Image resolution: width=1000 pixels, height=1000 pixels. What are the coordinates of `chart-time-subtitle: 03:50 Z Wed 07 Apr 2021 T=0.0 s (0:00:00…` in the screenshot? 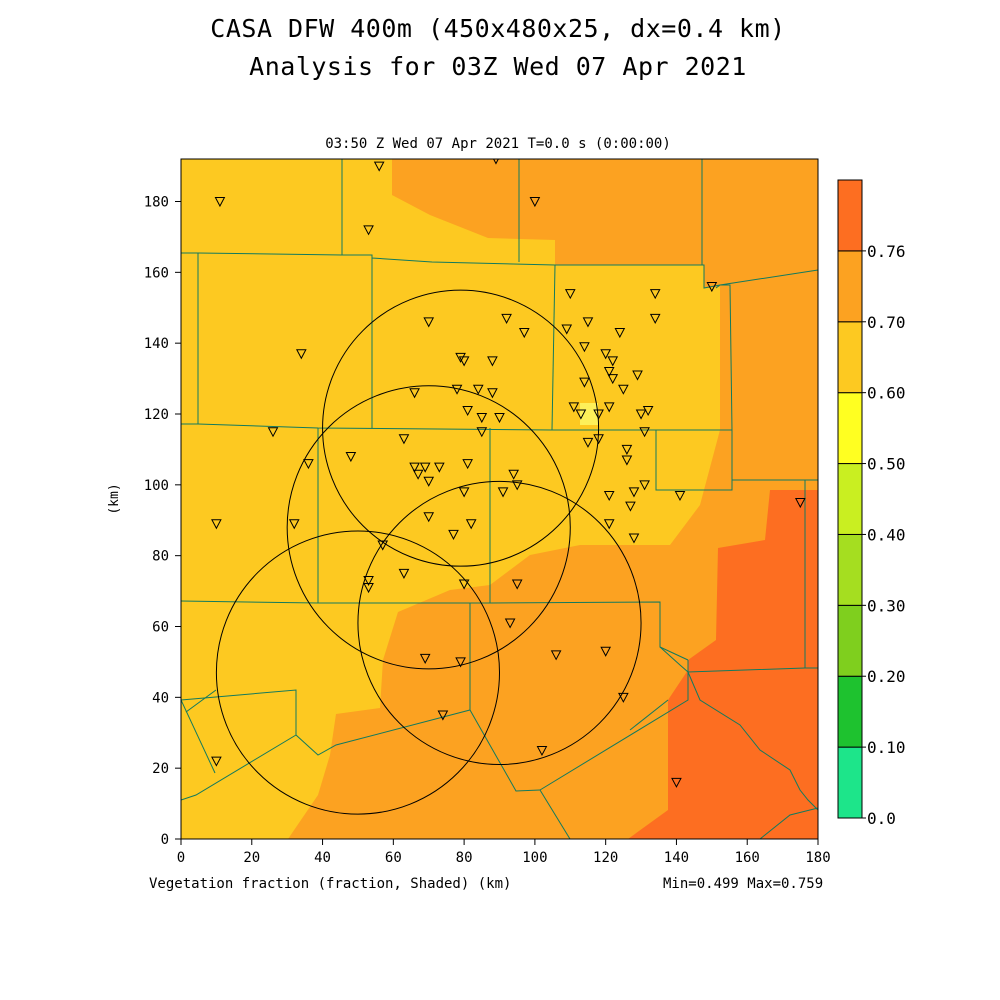 It's located at (498, 144).